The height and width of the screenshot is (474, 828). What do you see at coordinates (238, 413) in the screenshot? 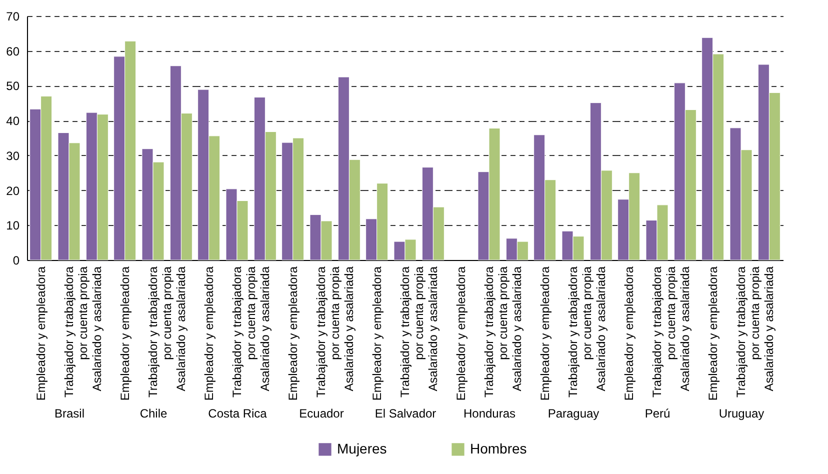
I see `x-axis-title: Costa Rica` at bounding box center [238, 413].